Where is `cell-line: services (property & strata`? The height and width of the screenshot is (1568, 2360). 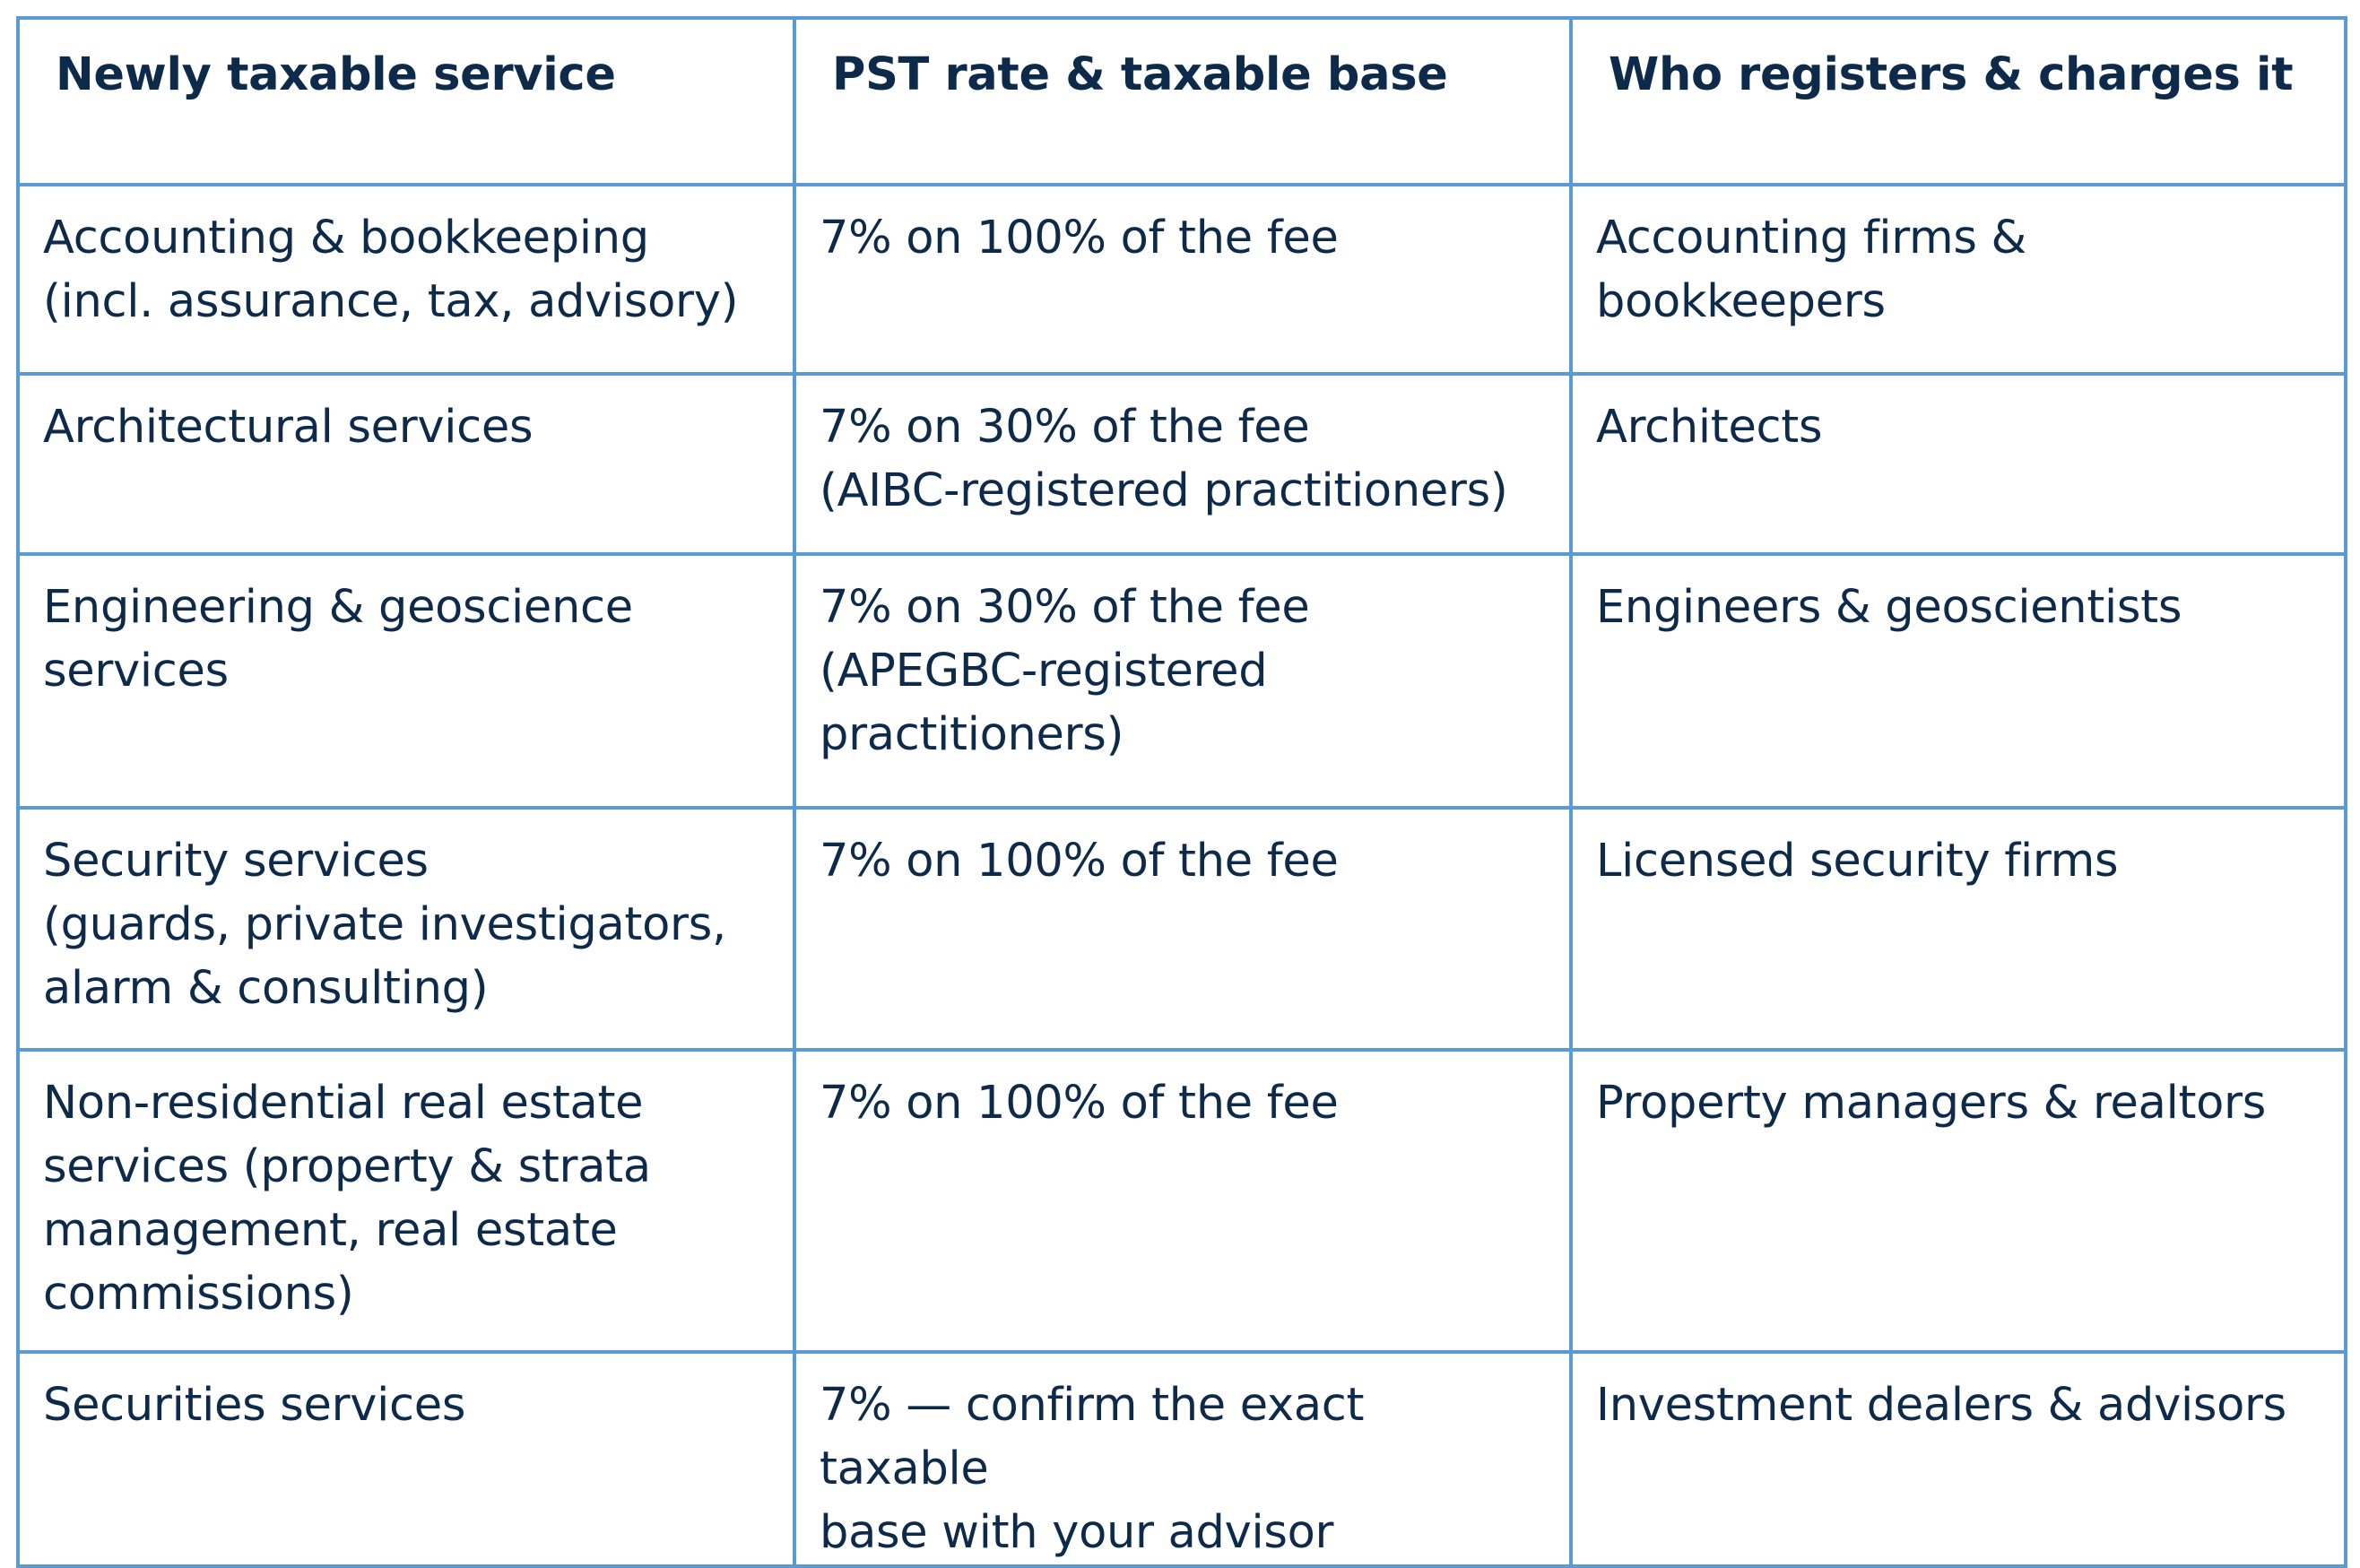
cell-line: services (property & strata is located at coordinates (347, 1166).